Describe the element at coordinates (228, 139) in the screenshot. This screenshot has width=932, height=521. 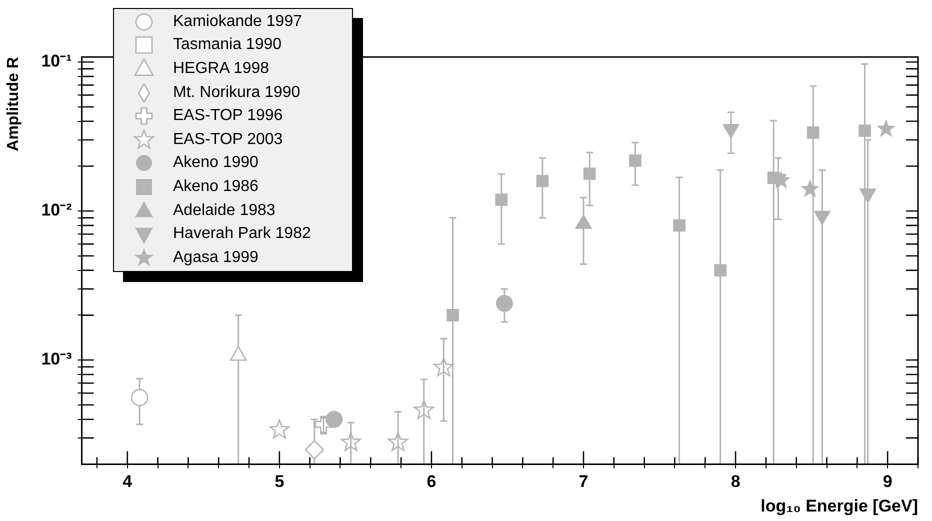
I see `legend-label: EAS-TOP 2003` at that location.